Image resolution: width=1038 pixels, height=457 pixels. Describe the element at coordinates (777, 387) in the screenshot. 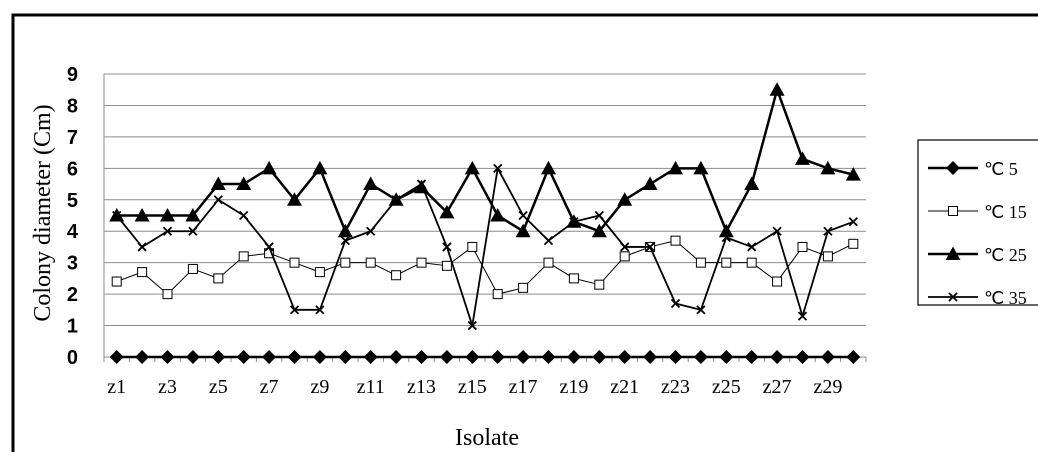

I see `x-tick-label: z27` at that location.